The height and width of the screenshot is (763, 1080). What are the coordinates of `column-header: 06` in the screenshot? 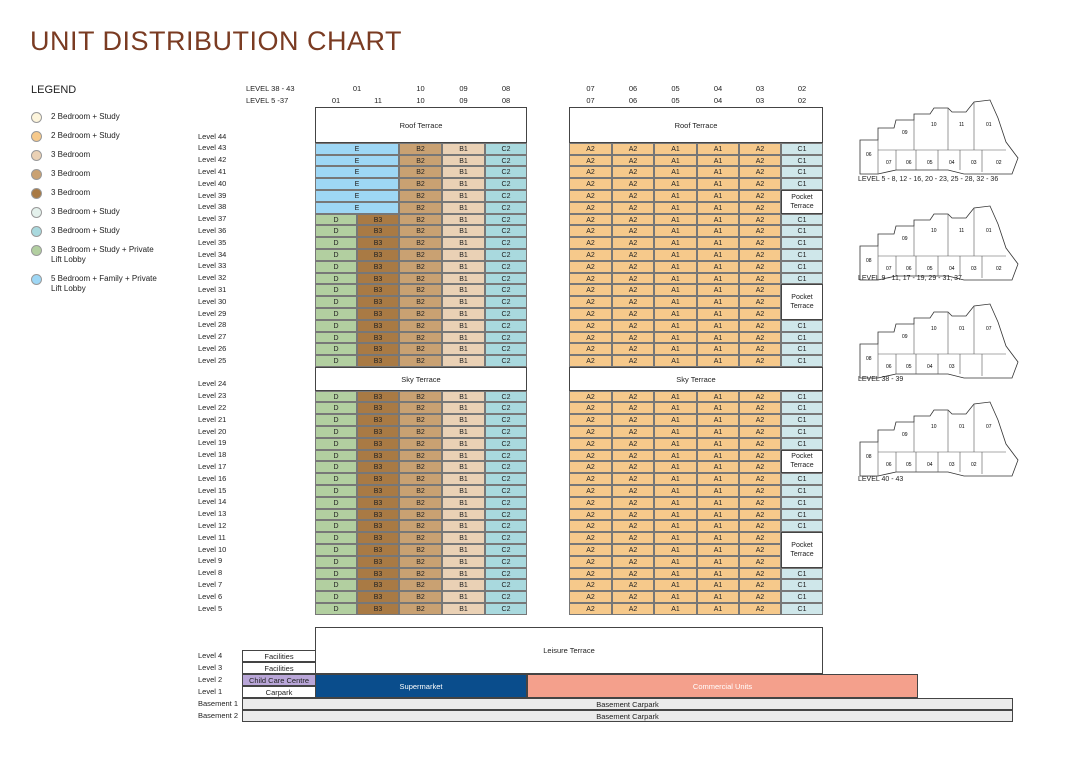 It's located at (633, 88).